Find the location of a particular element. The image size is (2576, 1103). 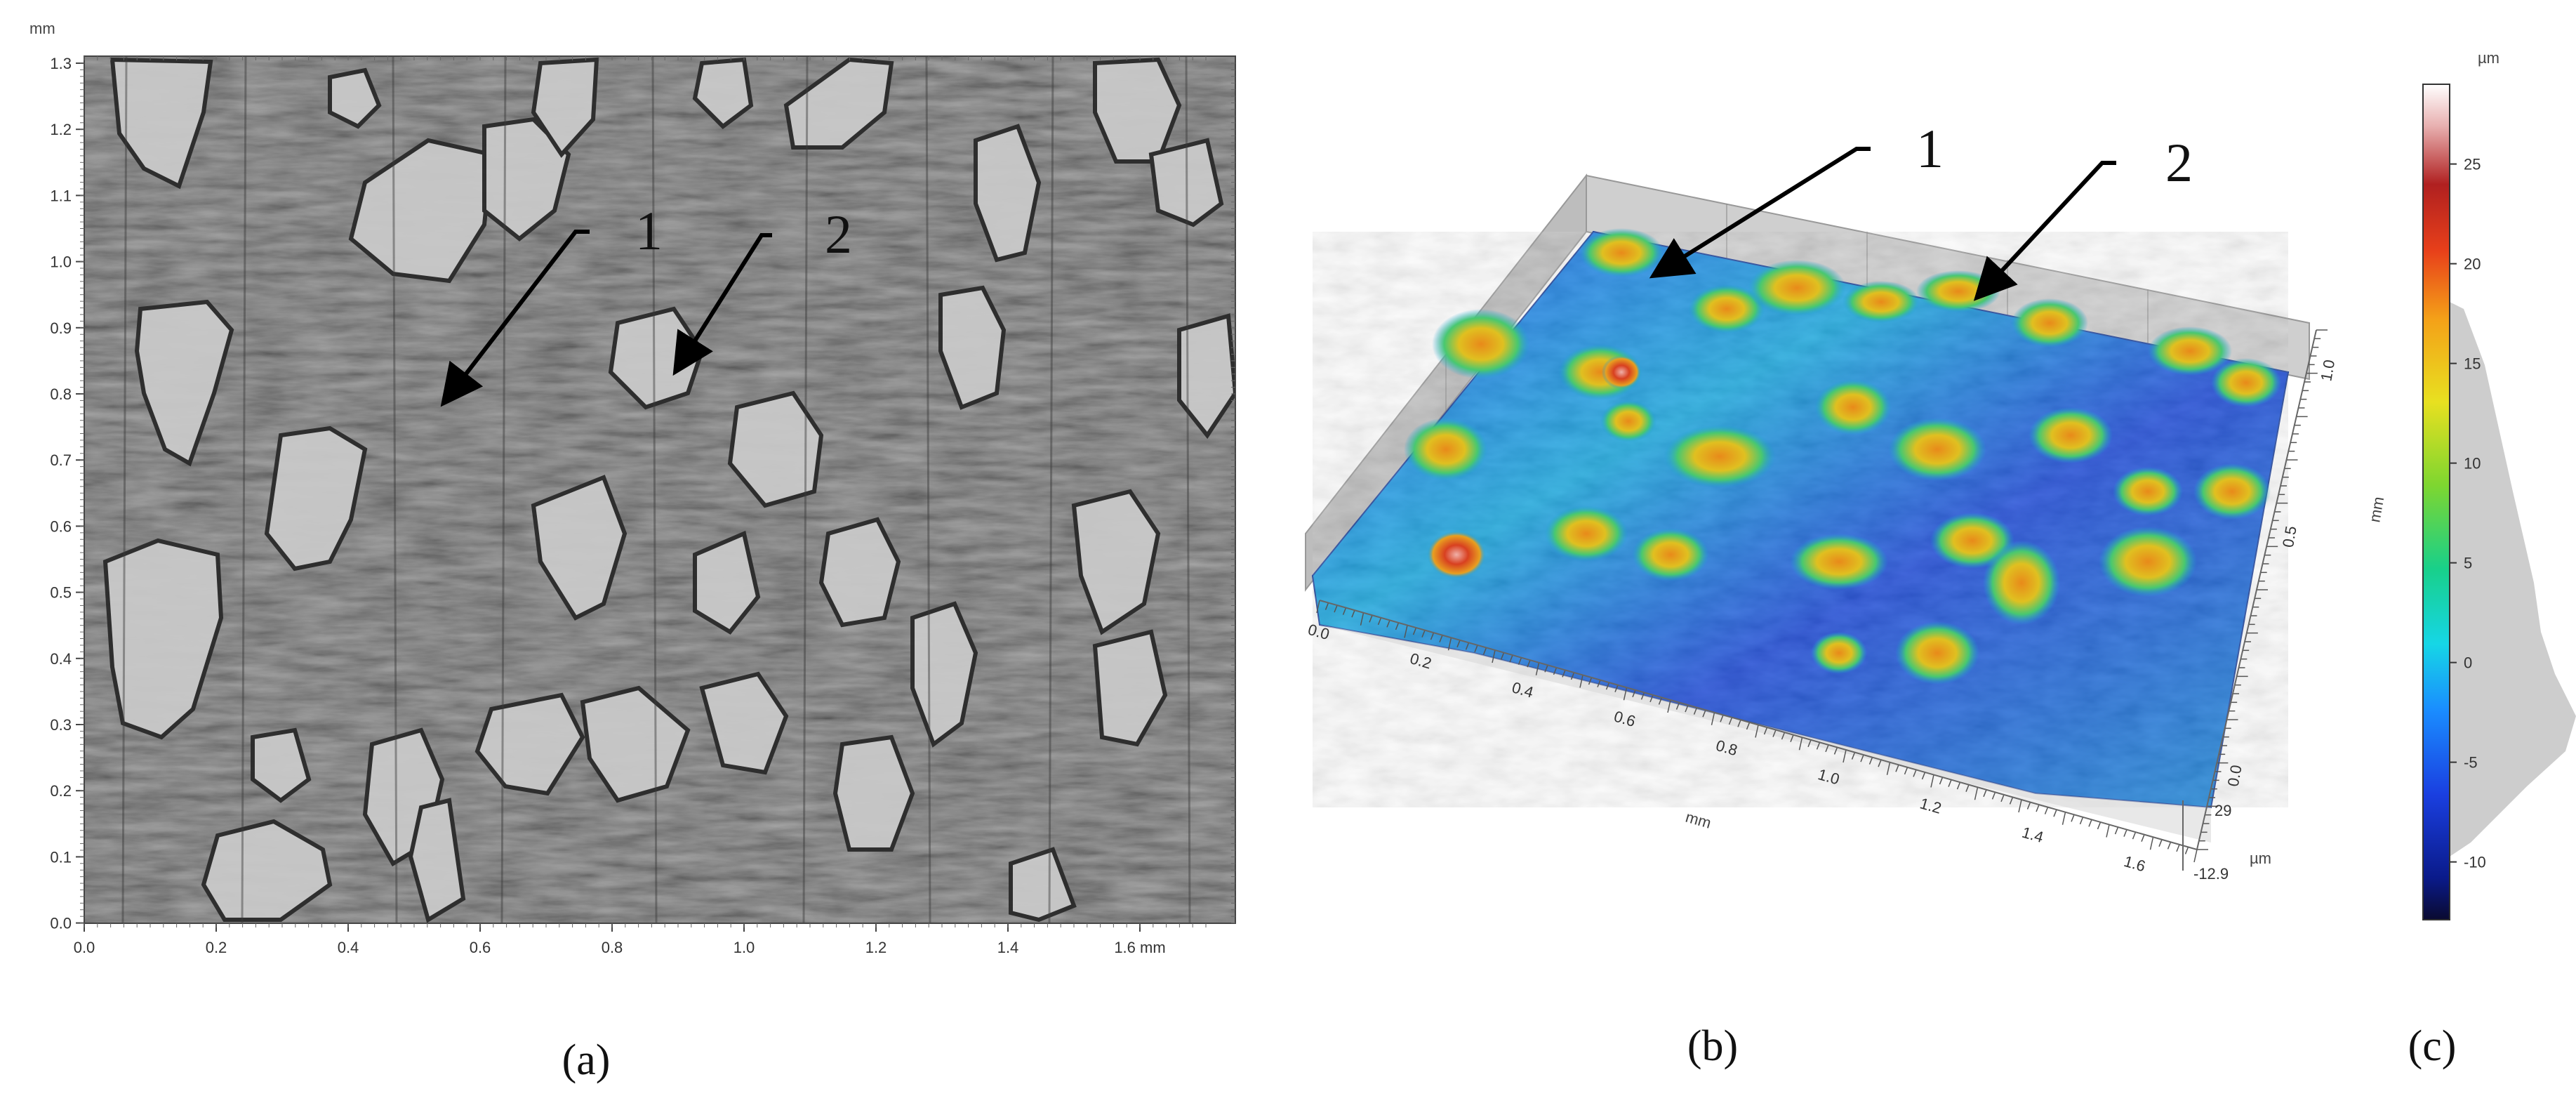

panel-b-marker-2: 2 is located at coordinates (2083, 216).